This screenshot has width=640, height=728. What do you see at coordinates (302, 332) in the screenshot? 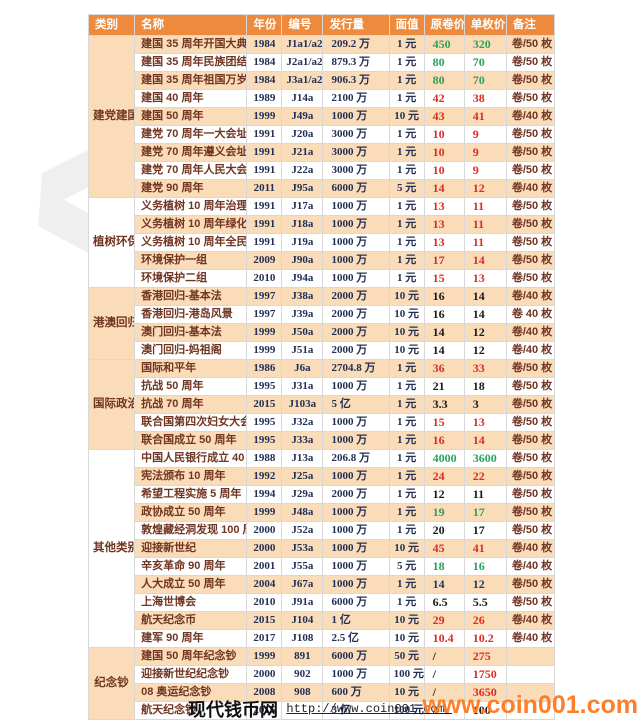
I see `code-cell: J50a` at bounding box center [302, 332].